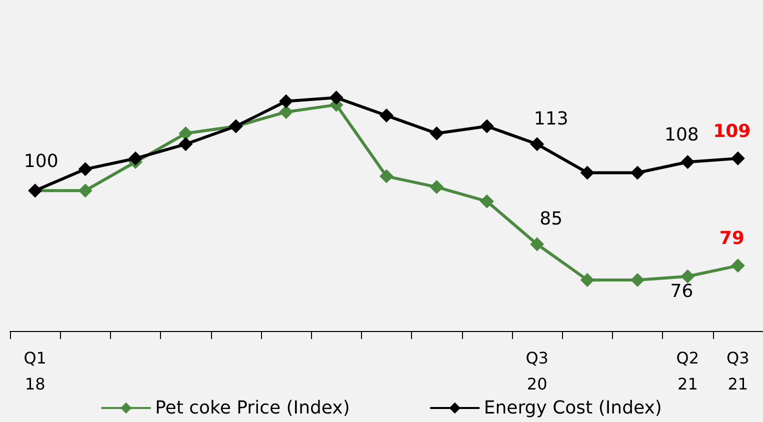 Image resolution: width=763 pixels, height=422 pixels. I want to click on data-label: 76, so click(682, 291).